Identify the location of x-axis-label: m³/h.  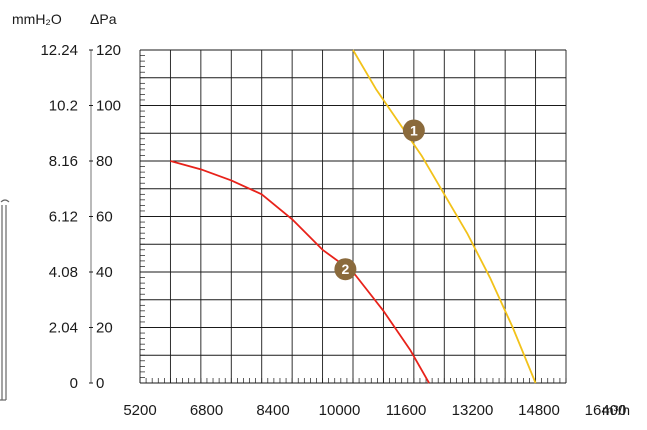
(616, 410).